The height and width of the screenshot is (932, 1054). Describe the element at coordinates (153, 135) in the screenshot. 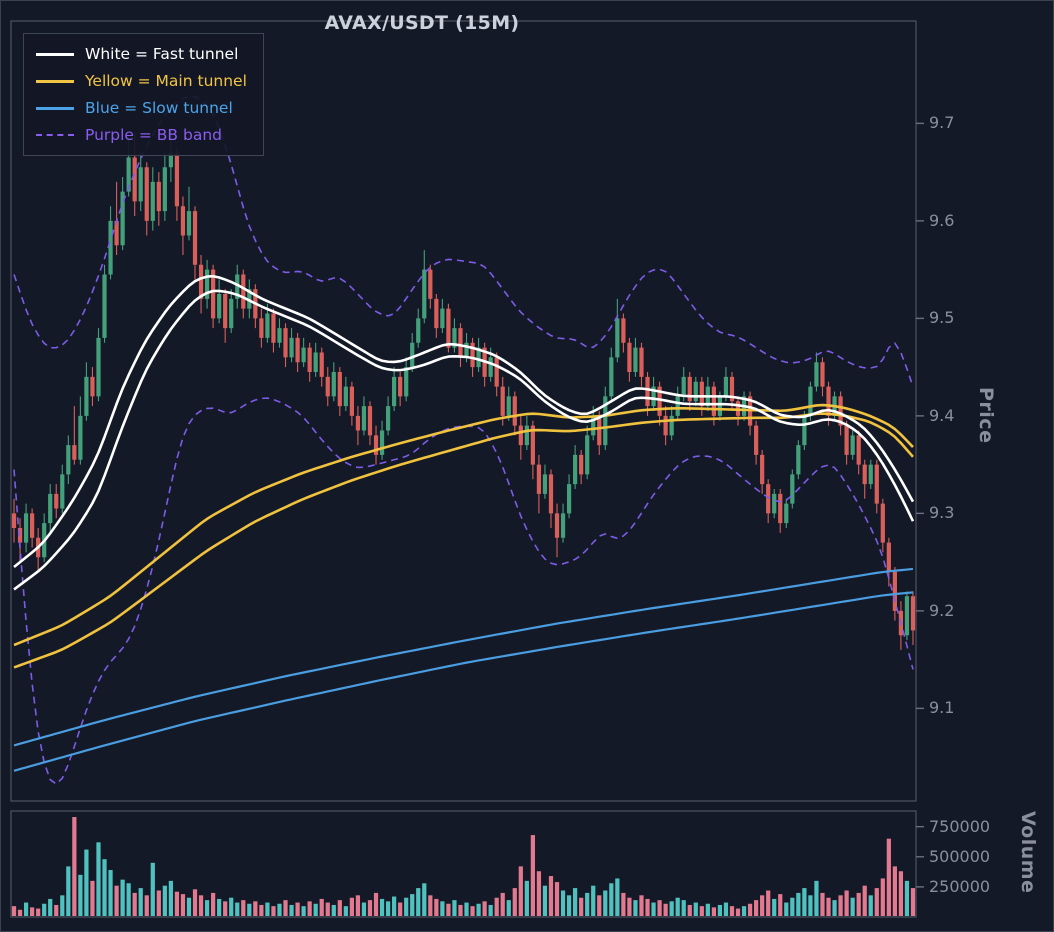

I see `legend-label: Purple = BB band` at that location.